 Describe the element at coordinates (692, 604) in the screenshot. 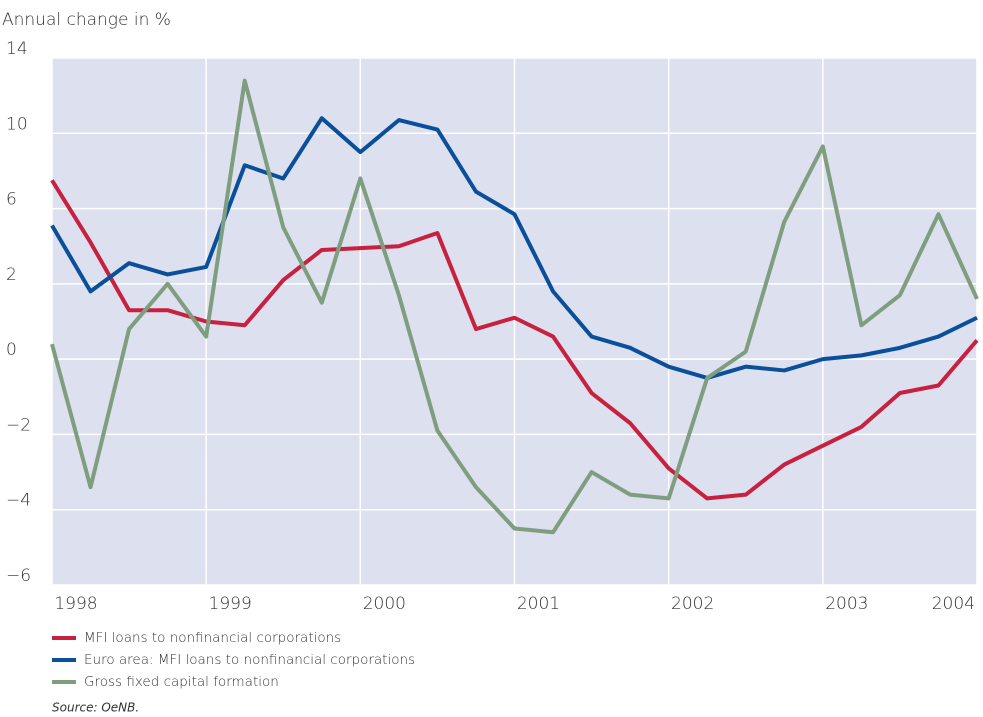

I see `x-tick-label: 2002` at that location.